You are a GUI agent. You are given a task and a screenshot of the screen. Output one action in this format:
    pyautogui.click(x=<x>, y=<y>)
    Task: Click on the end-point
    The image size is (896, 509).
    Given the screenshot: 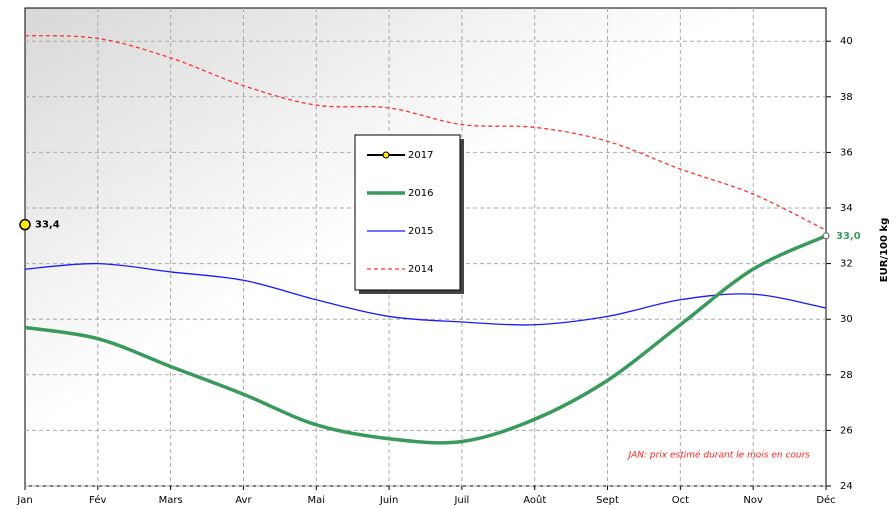 What is the action you would take?
    pyautogui.click(x=826, y=236)
    